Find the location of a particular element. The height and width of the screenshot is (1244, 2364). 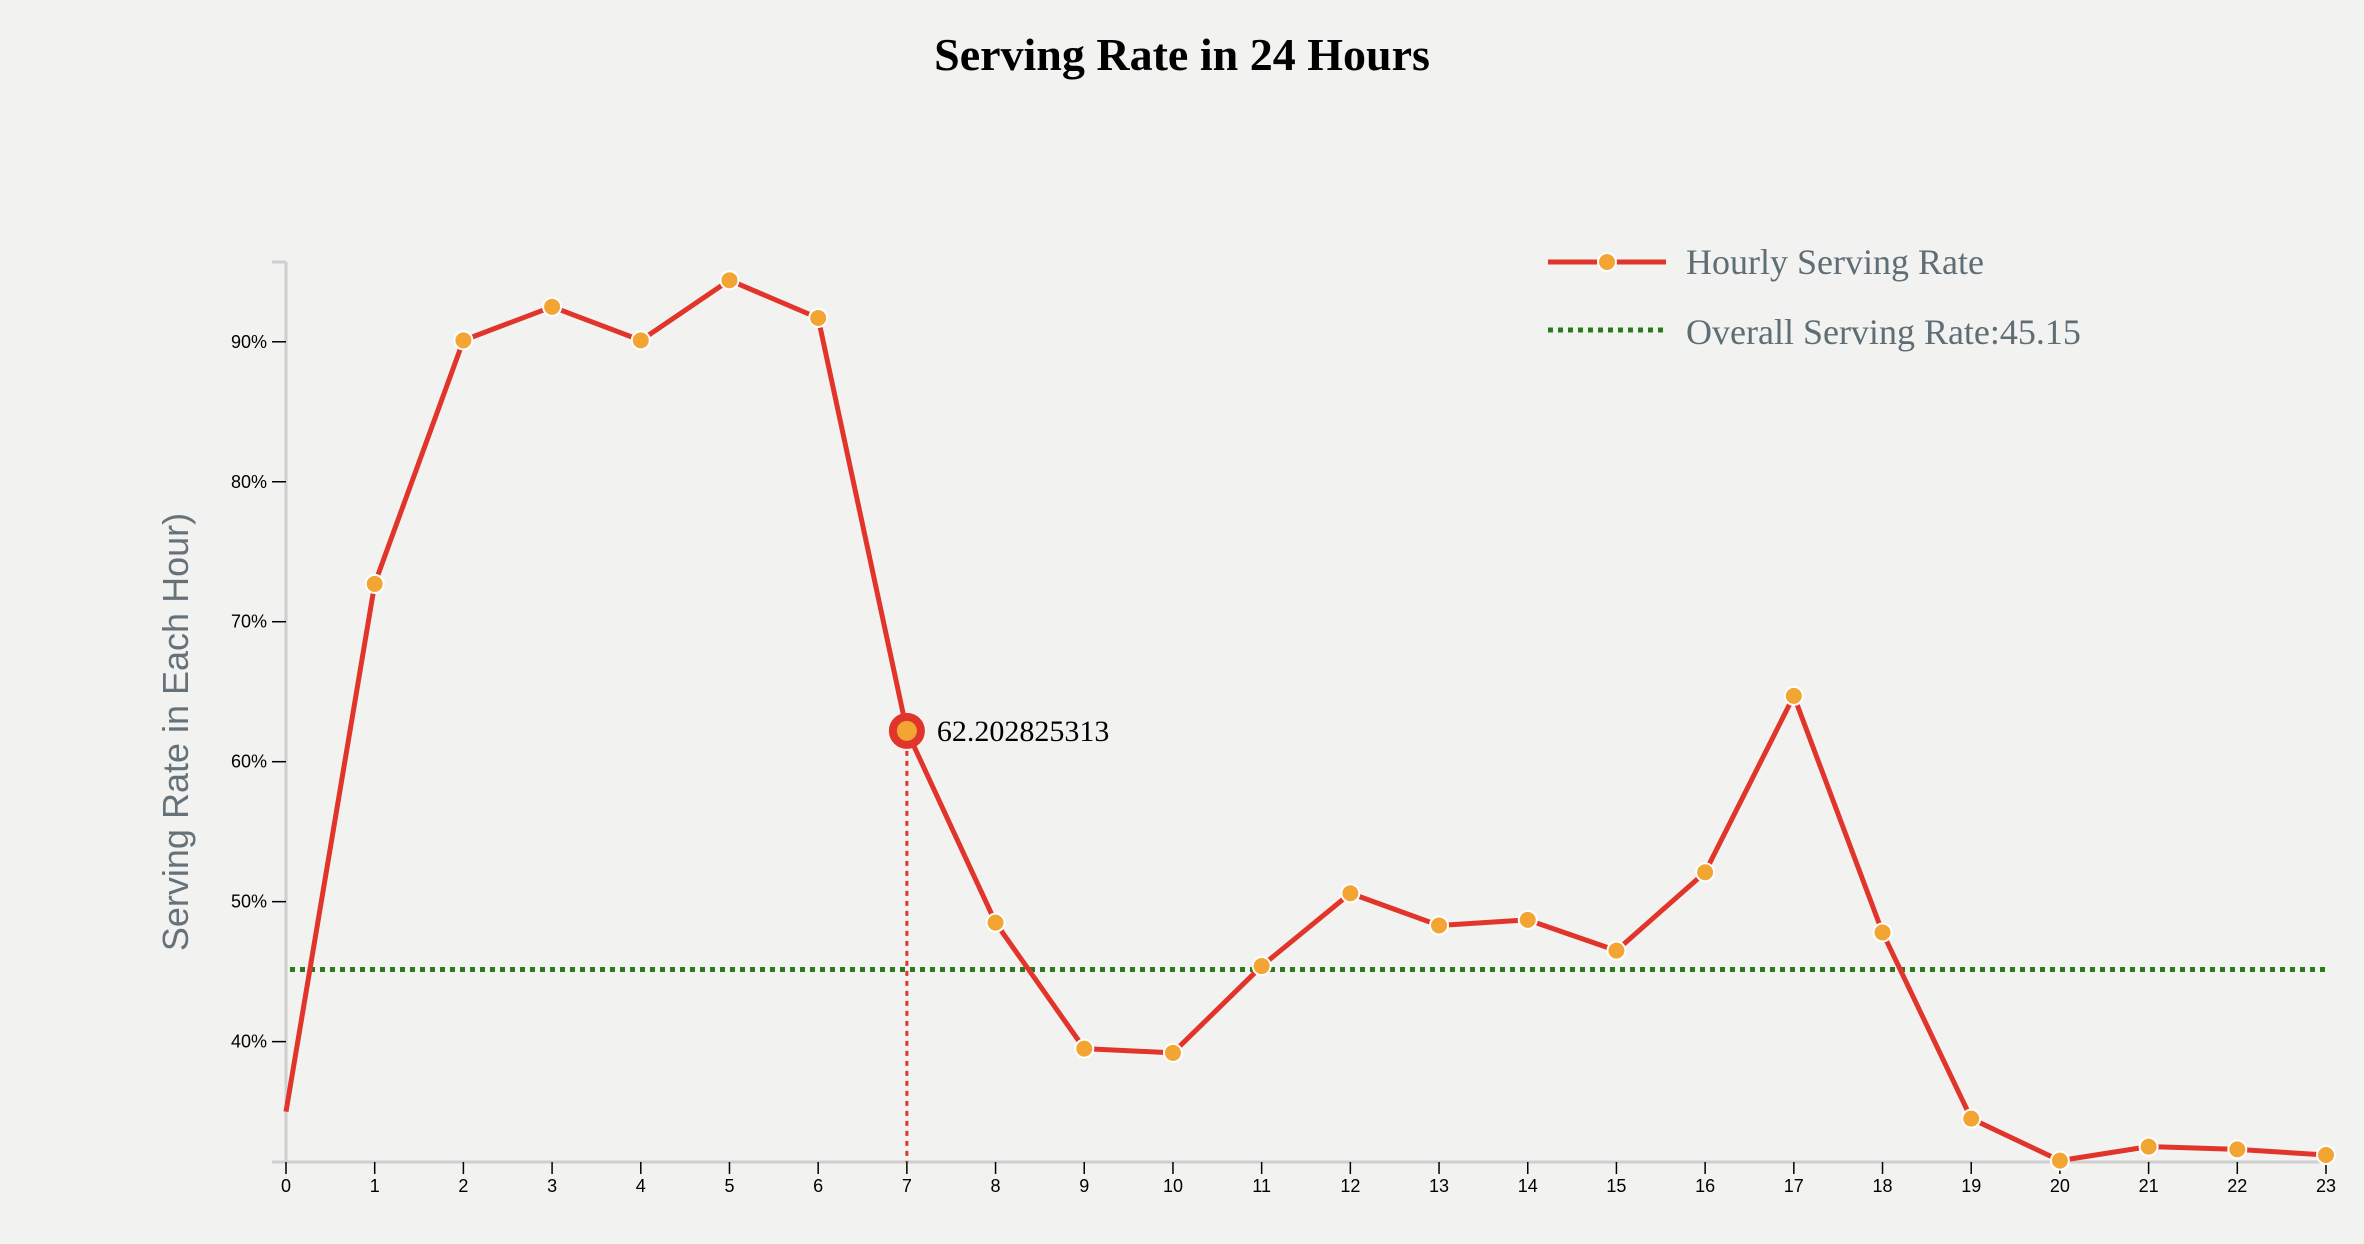

x-tick-label: 0 is located at coordinates (286, 1186).